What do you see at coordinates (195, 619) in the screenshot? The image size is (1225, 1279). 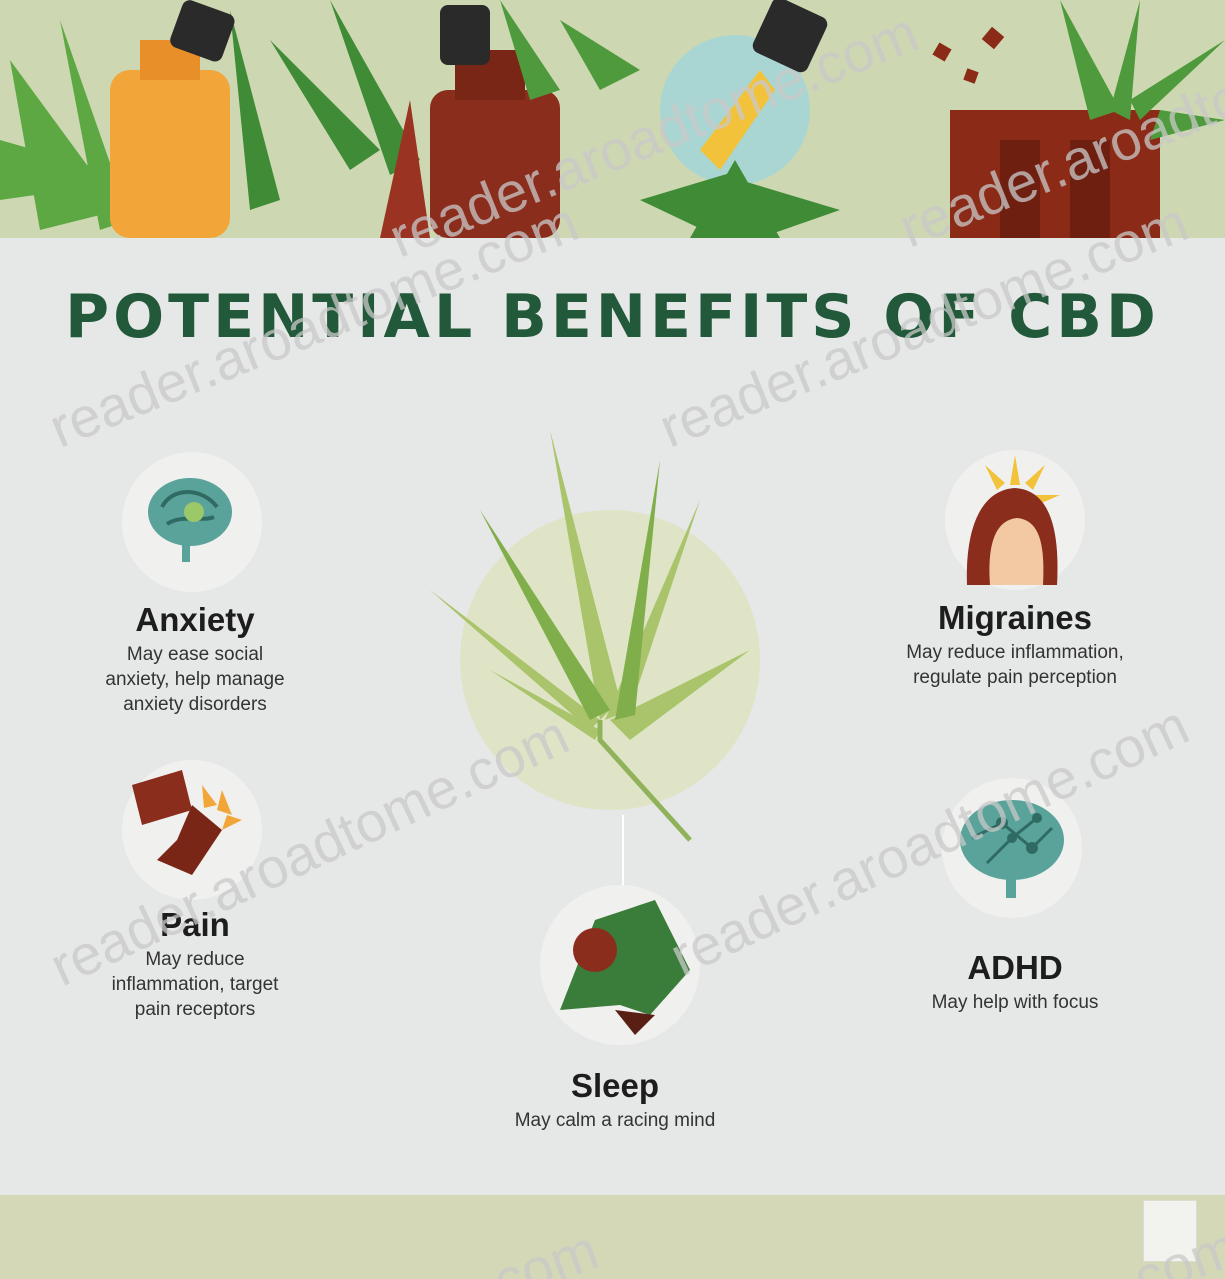 I see `benefit-title: Anxiety` at bounding box center [195, 619].